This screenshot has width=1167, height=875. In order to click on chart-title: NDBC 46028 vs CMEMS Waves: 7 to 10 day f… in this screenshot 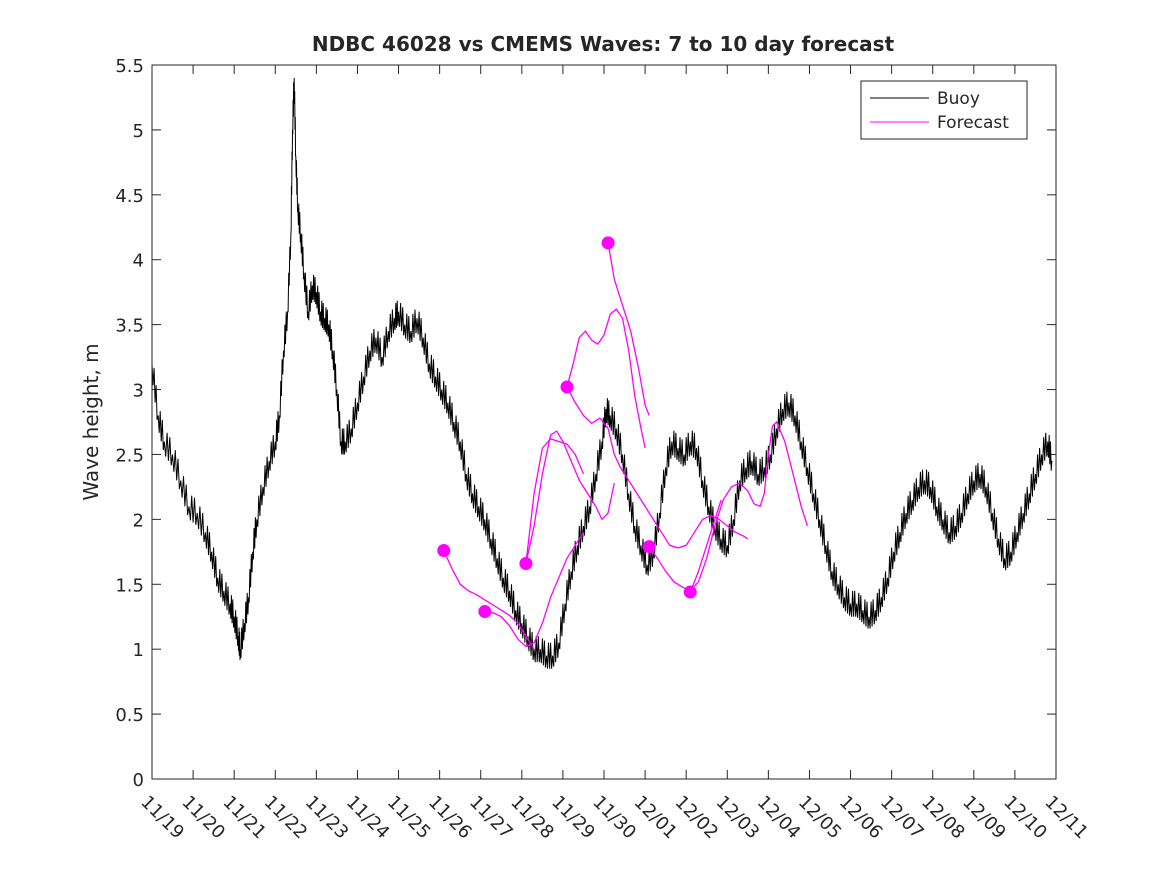, I will do `click(603, 44)`.